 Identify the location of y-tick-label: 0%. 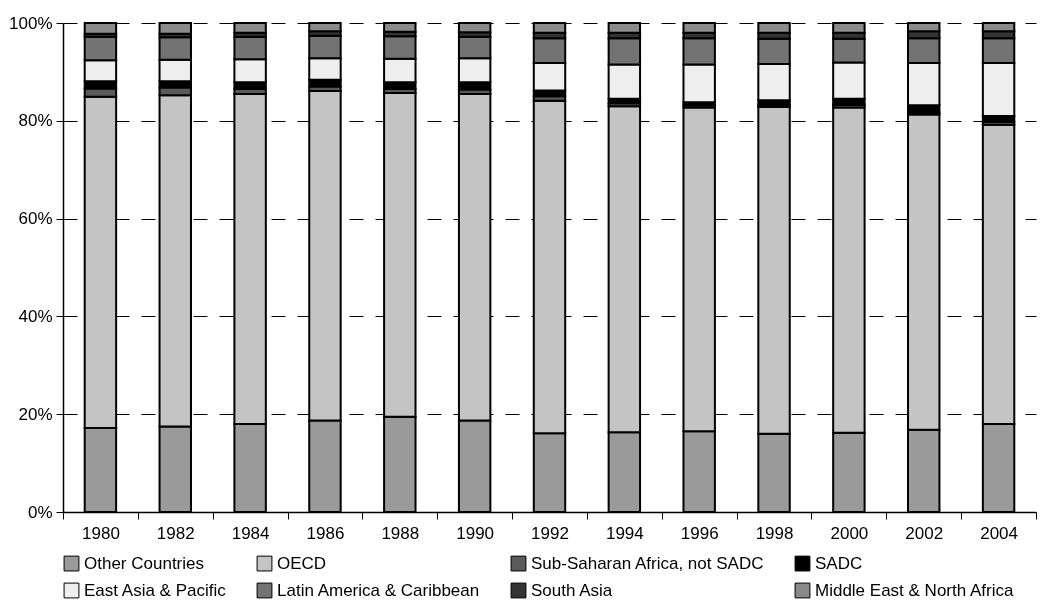
(40, 512).